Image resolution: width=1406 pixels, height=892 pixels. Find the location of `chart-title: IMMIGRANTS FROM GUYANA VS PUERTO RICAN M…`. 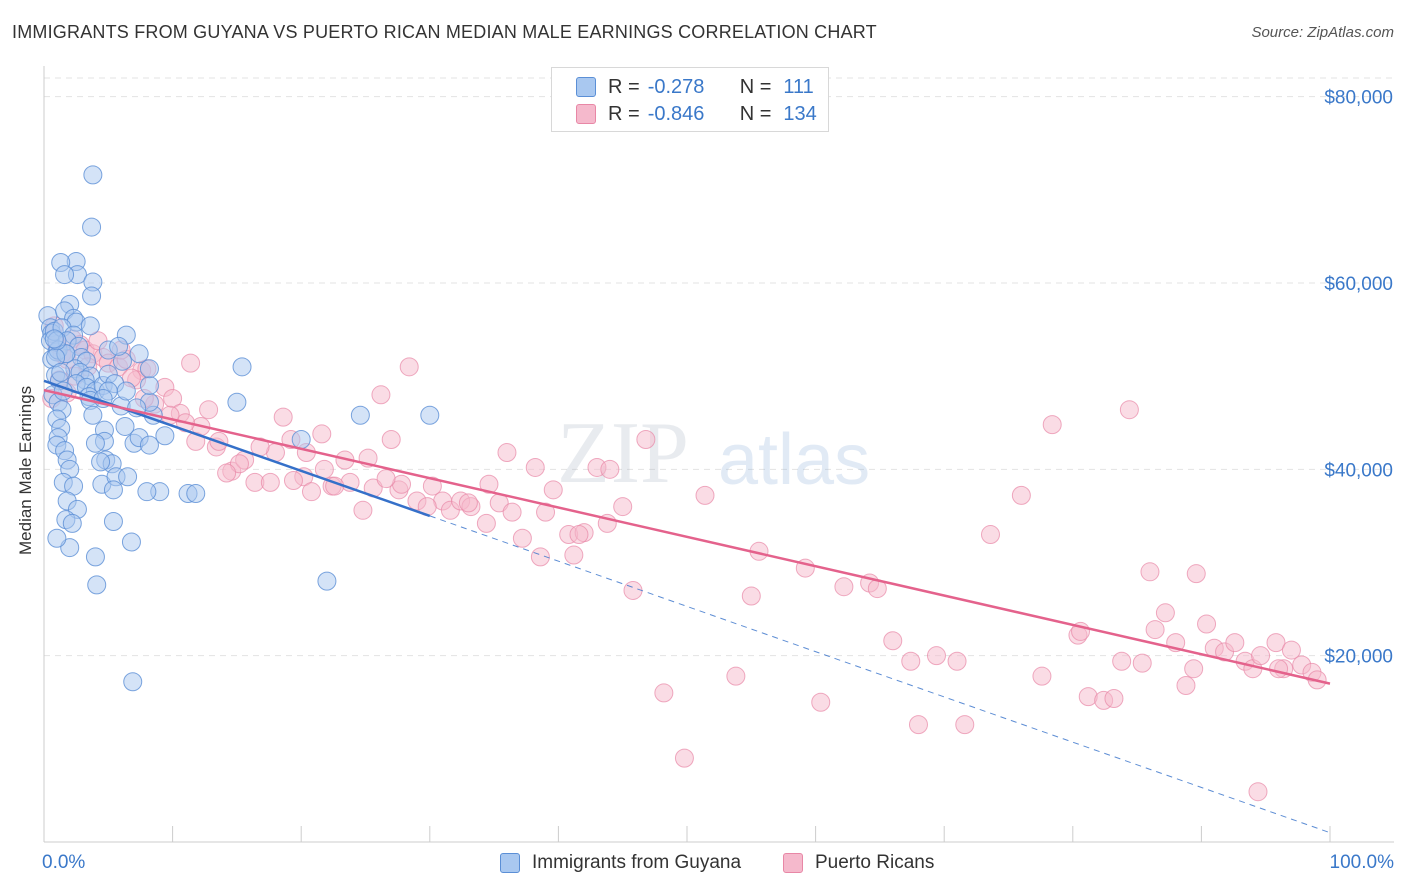

chart-title: IMMIGRANTS FROM GUYANA VS PUERTO RICAN M… is located at coordinates (444, 32).